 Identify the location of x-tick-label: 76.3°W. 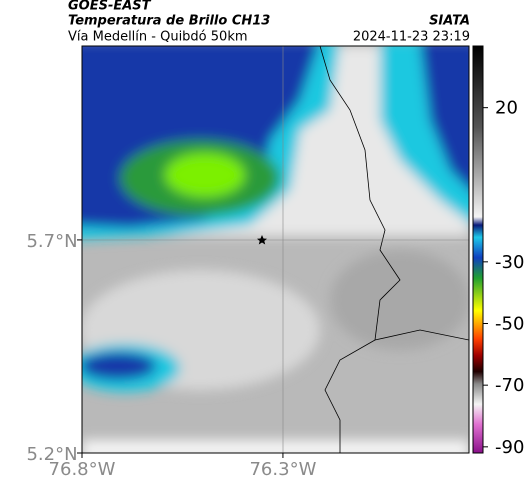
(282, 469).